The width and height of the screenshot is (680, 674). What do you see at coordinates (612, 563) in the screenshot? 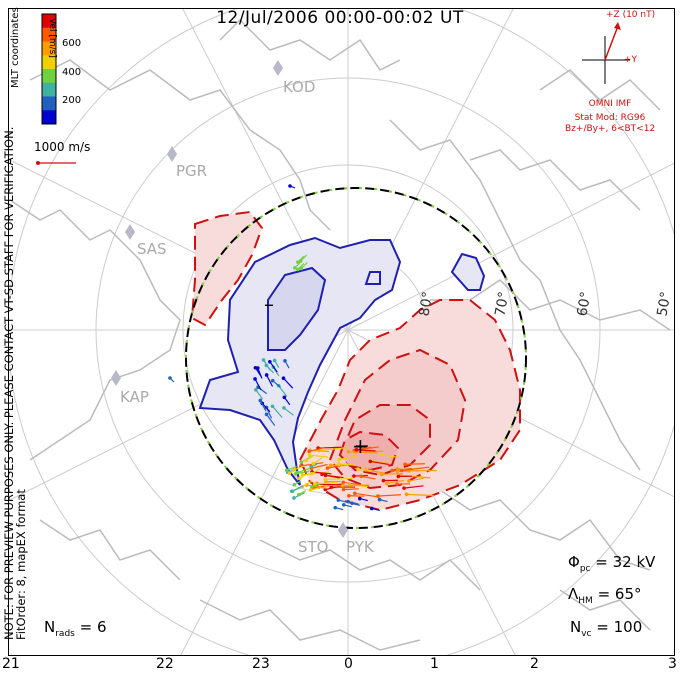
I see `cross-polar-potential-stat: Φpc = 32 kV` at bounding box center [612, 563].